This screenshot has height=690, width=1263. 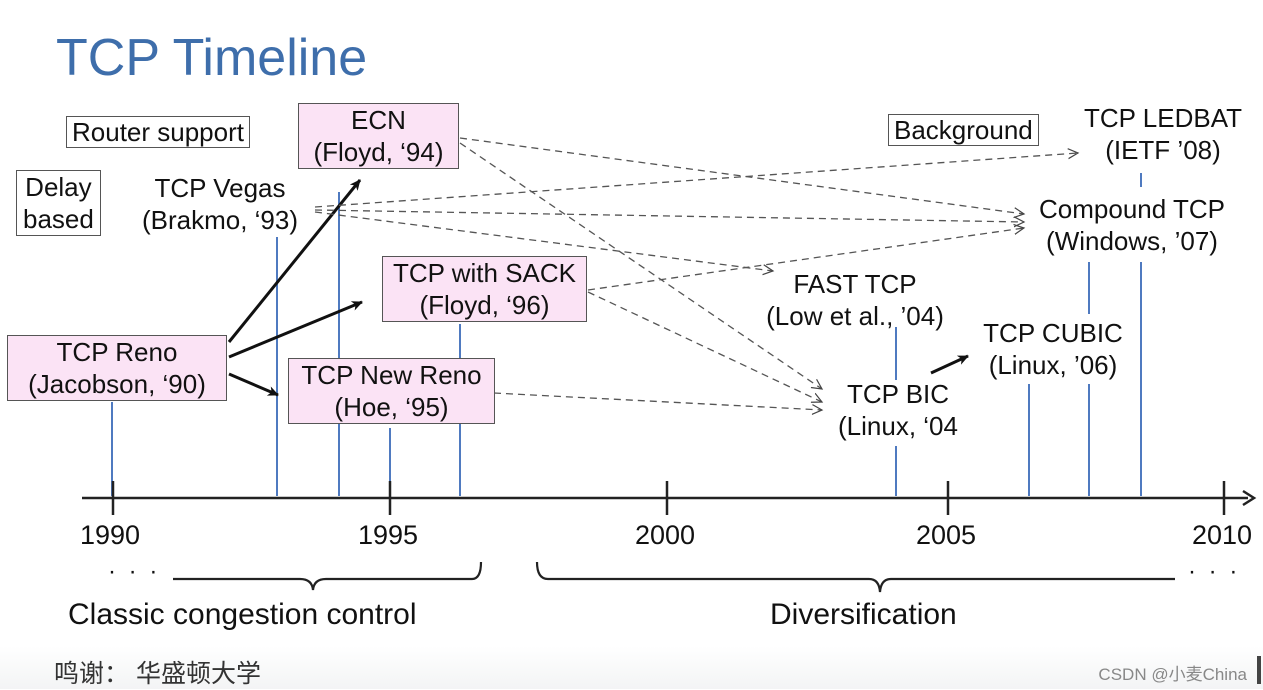 What do you see at coordinates (855, 300) in the screenshot?
I see `node-fast-tcp: FAST TCP (Low et al., ’04)` at bounding box center [855, 300].